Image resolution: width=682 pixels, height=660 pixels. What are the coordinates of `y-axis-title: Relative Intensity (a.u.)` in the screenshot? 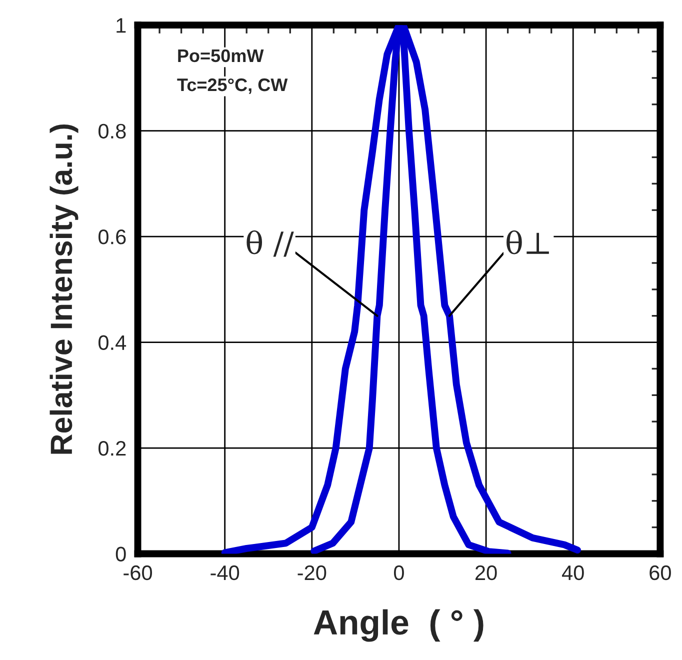 It's located at (64, 289).